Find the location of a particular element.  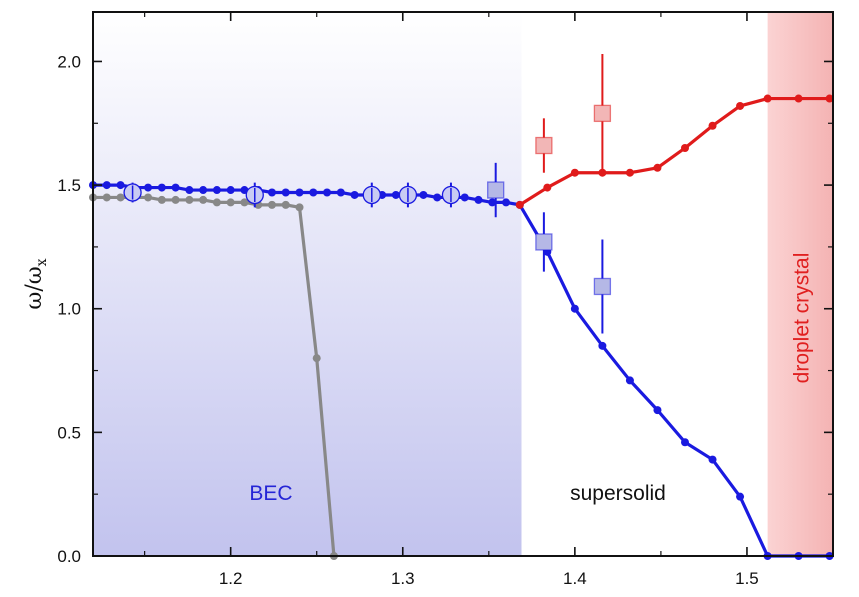

y-axis-label-subscript: x is located at coordinates (42, 262).